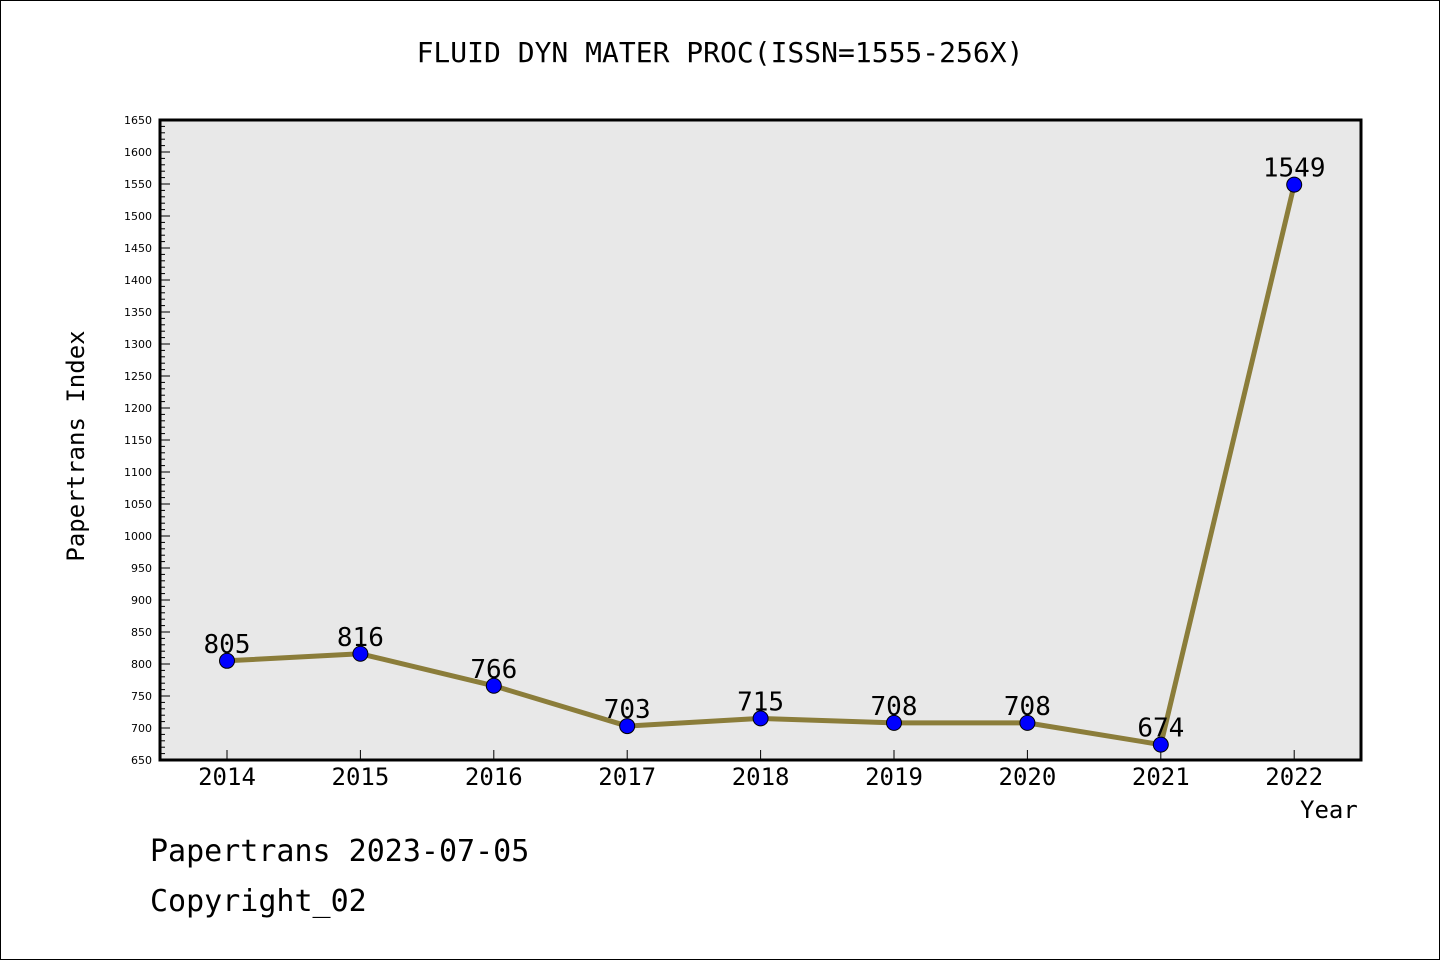 The image size is (1440, 960). Describe the element at coordinates (761, 777) in the screenshot. I see `x-tick-label: 2018` at that location.